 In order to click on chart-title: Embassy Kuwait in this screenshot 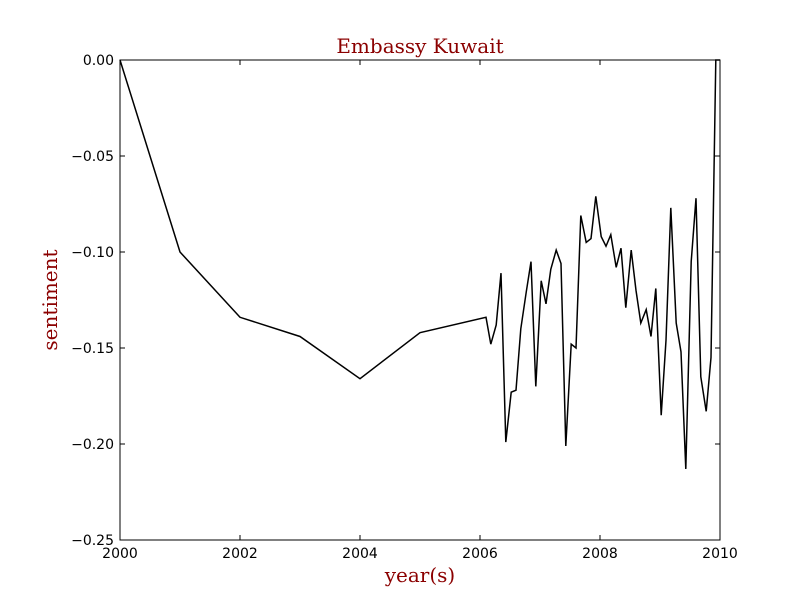, I will do `click(419, 46)`.